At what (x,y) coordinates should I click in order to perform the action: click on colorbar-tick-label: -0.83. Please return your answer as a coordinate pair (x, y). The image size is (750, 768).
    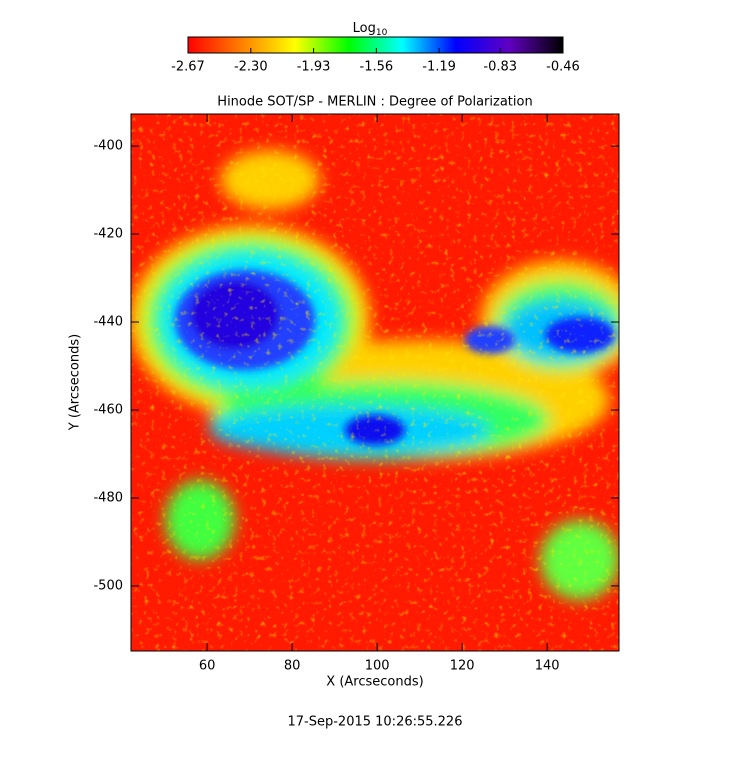
    Looking at the image, I should click on (500, 67).